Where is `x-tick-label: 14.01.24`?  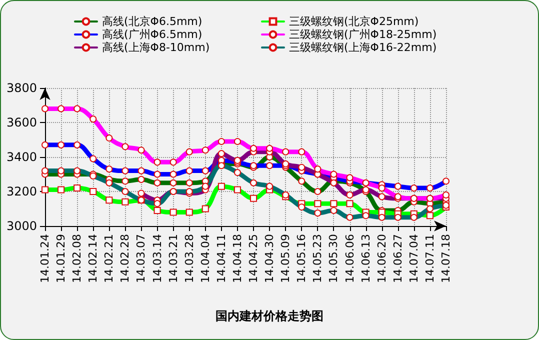 x-tick-label: 14.01.24 is located at coordinates (45, 258).